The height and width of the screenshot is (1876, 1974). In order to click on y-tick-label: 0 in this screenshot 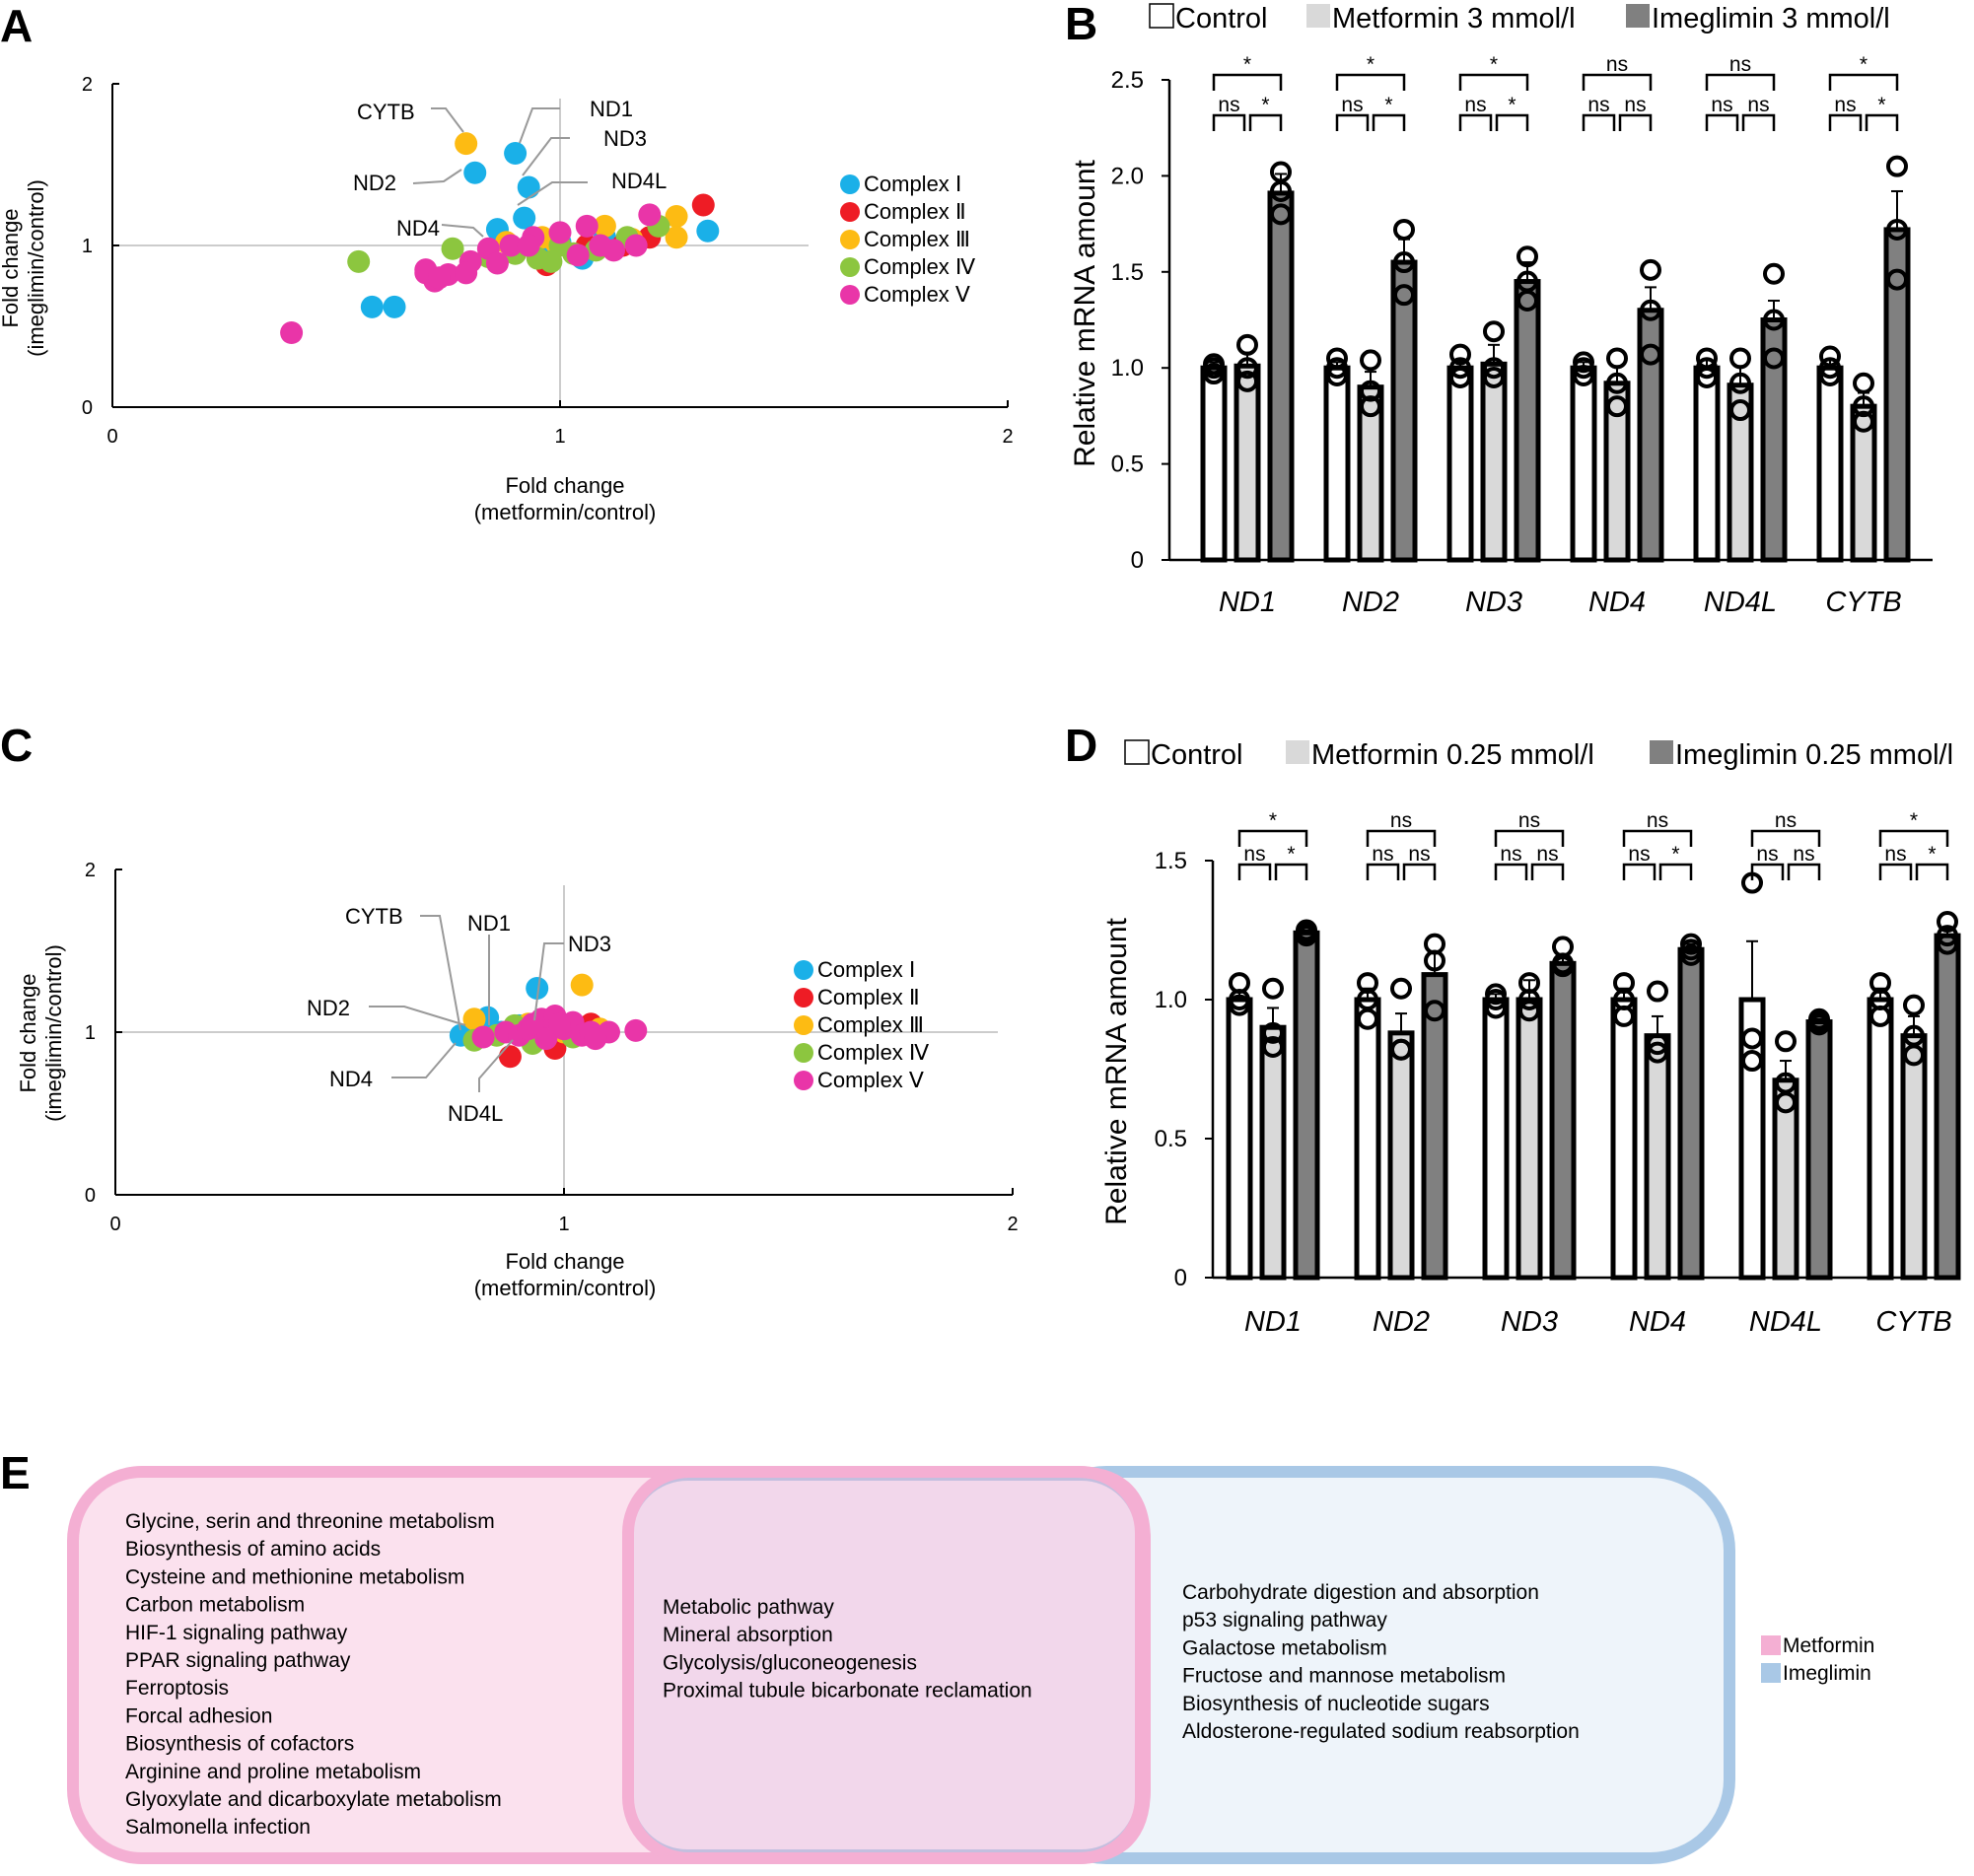, I will do `click(1137, 560)`.